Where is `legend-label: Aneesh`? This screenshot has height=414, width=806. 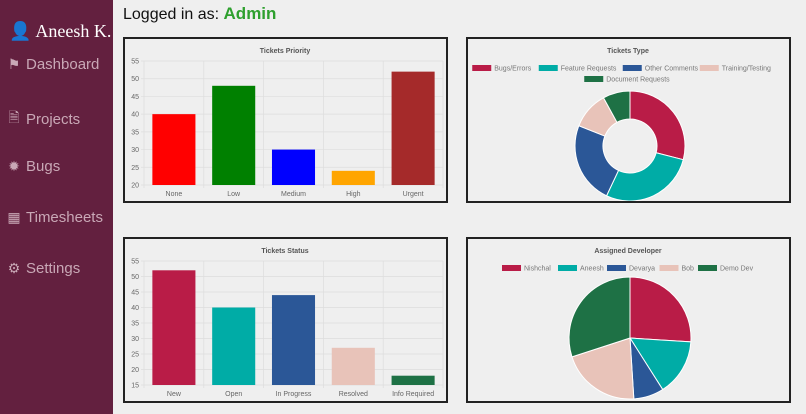 legend-label: Aneesh is located at coordinates (592, 269).